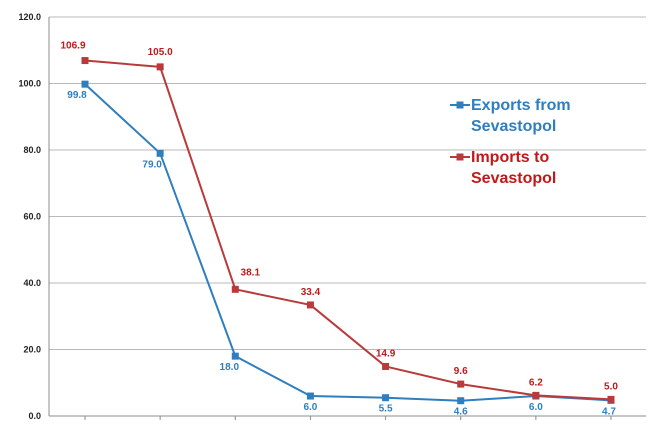 The height and width of the screenshot is (425, 650). Describe the element at coordinates (32, 283) in the screenshot. I see `y-tick-label: 40.0` at that location.